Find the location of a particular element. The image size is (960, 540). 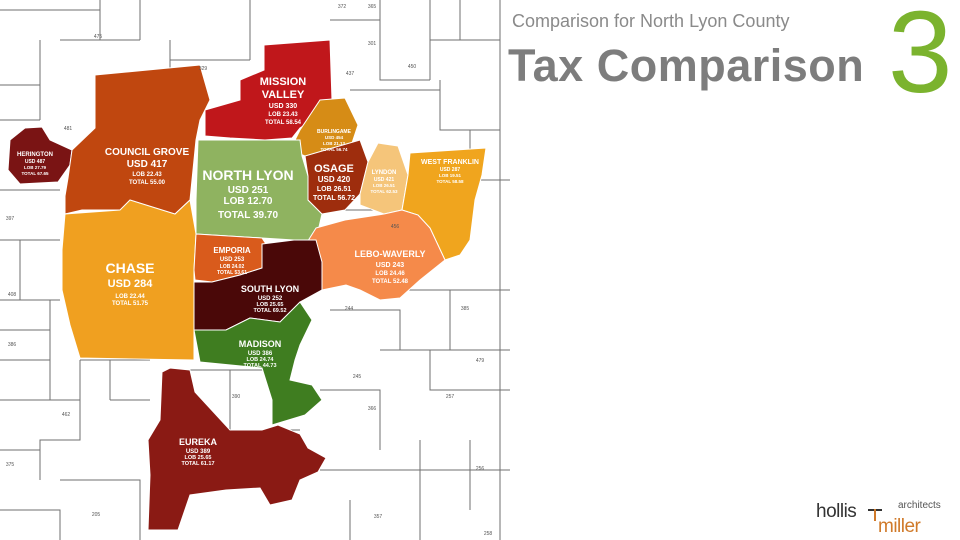

svg-text: TOTAL 55.00 is located at coordinates (147, 183).